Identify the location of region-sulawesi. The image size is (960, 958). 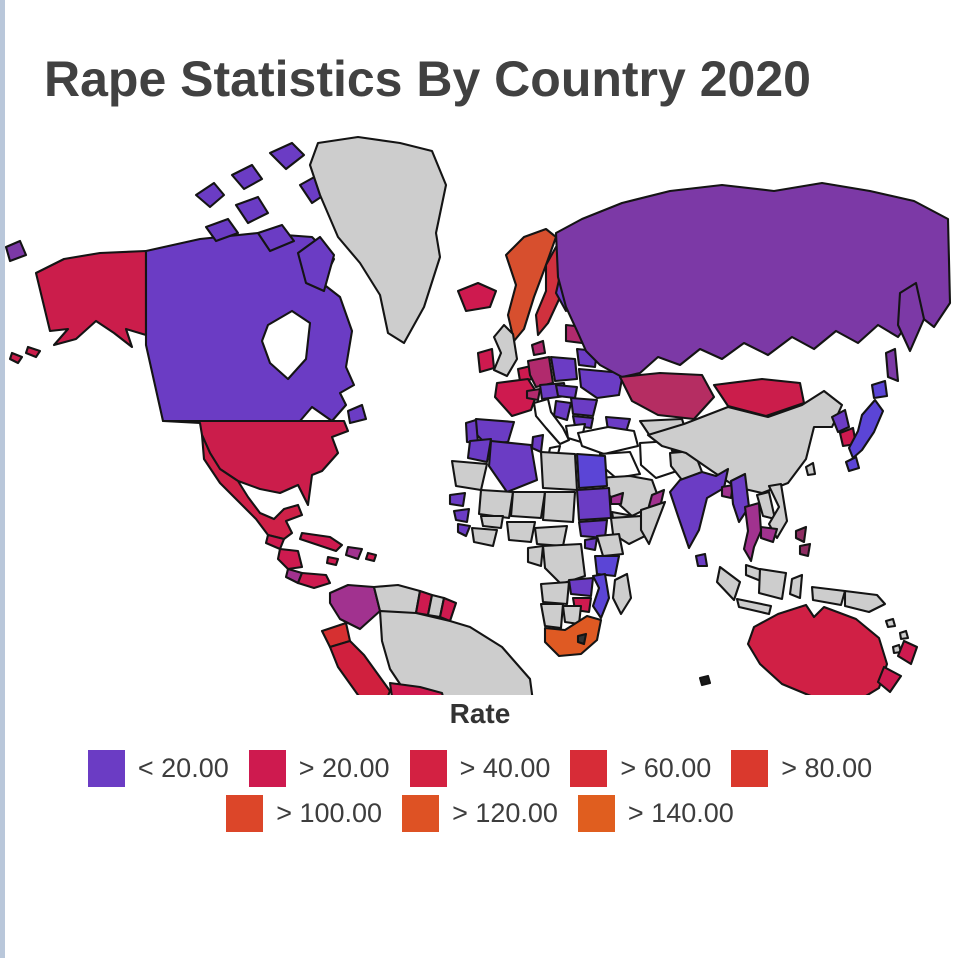
(796, 586).